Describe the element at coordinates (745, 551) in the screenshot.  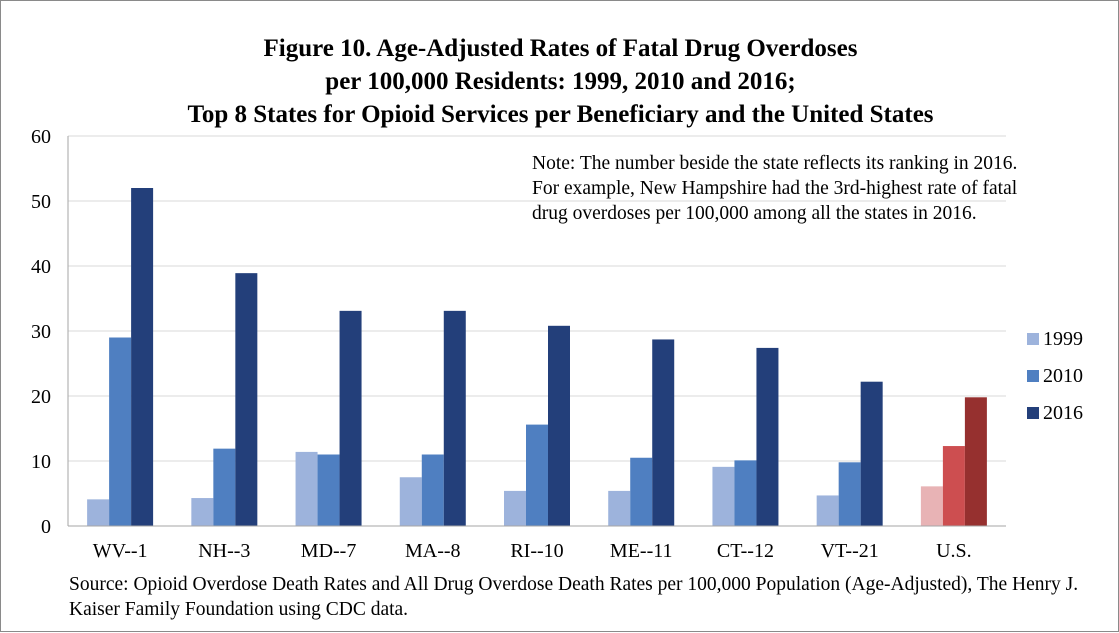
I see `x-tick-label: CT--12` at that location.